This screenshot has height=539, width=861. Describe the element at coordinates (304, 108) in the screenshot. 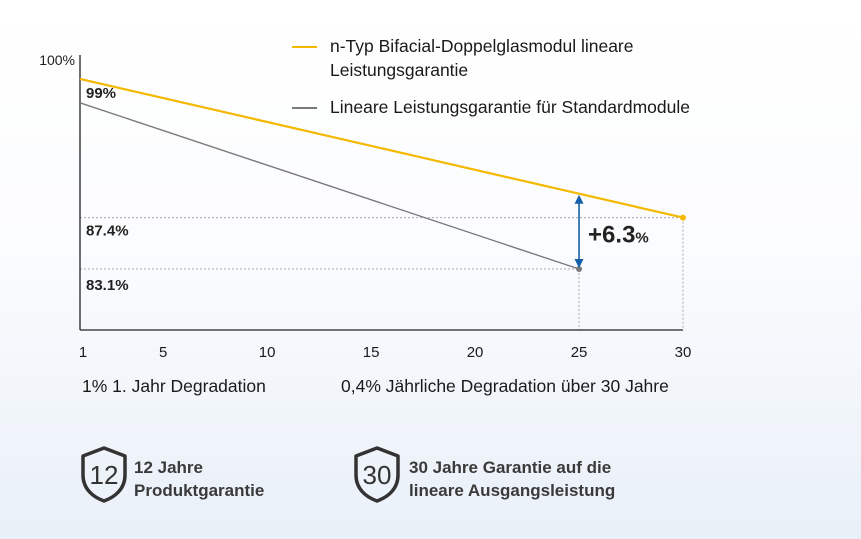

I see `legend-swatch-standard` at that location.